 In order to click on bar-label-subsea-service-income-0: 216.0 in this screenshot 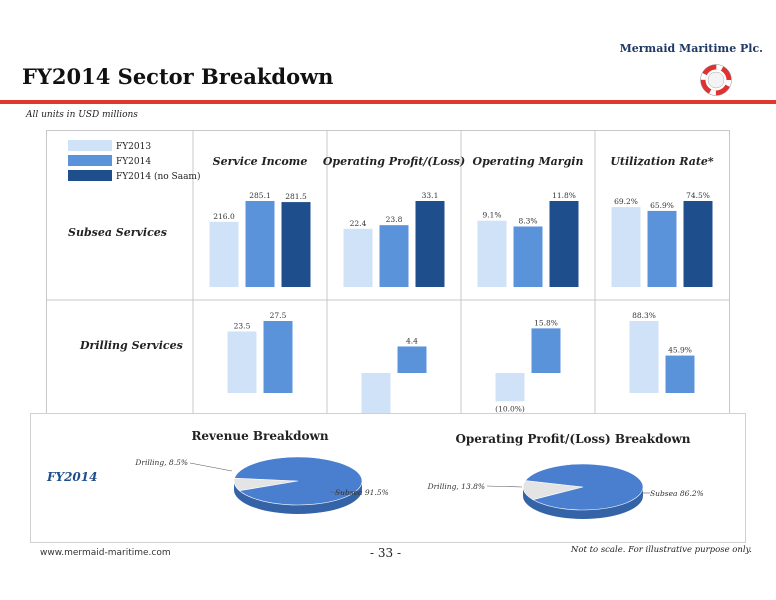, I will do `click(224, 216)`.